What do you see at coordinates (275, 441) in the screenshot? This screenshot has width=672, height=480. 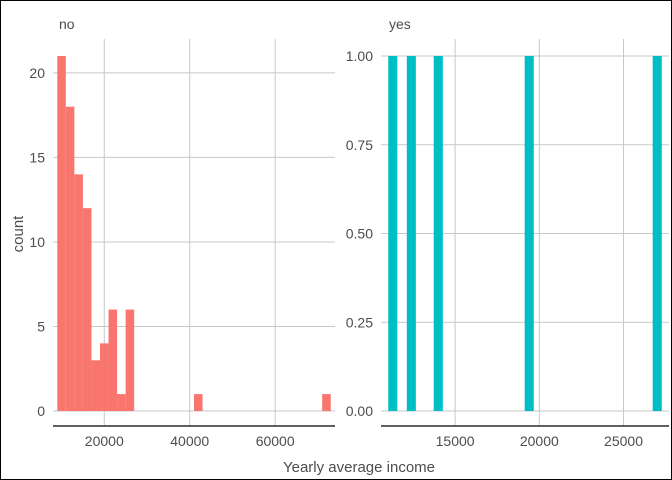 I see `x-tick-label: 60000` at bounding box center [275, 441].